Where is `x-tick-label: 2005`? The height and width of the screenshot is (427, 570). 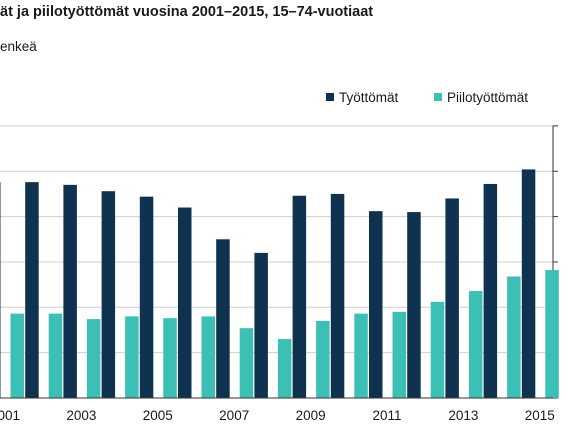 x-tick-label: 2005 is located at coordinates (158, 415).